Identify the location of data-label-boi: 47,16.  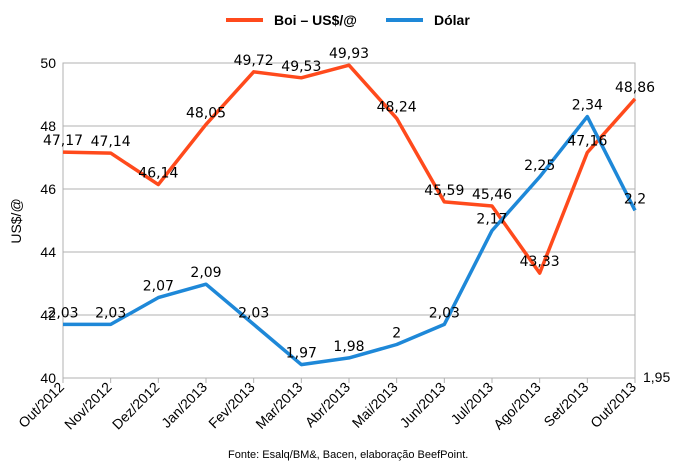
(587, 141).